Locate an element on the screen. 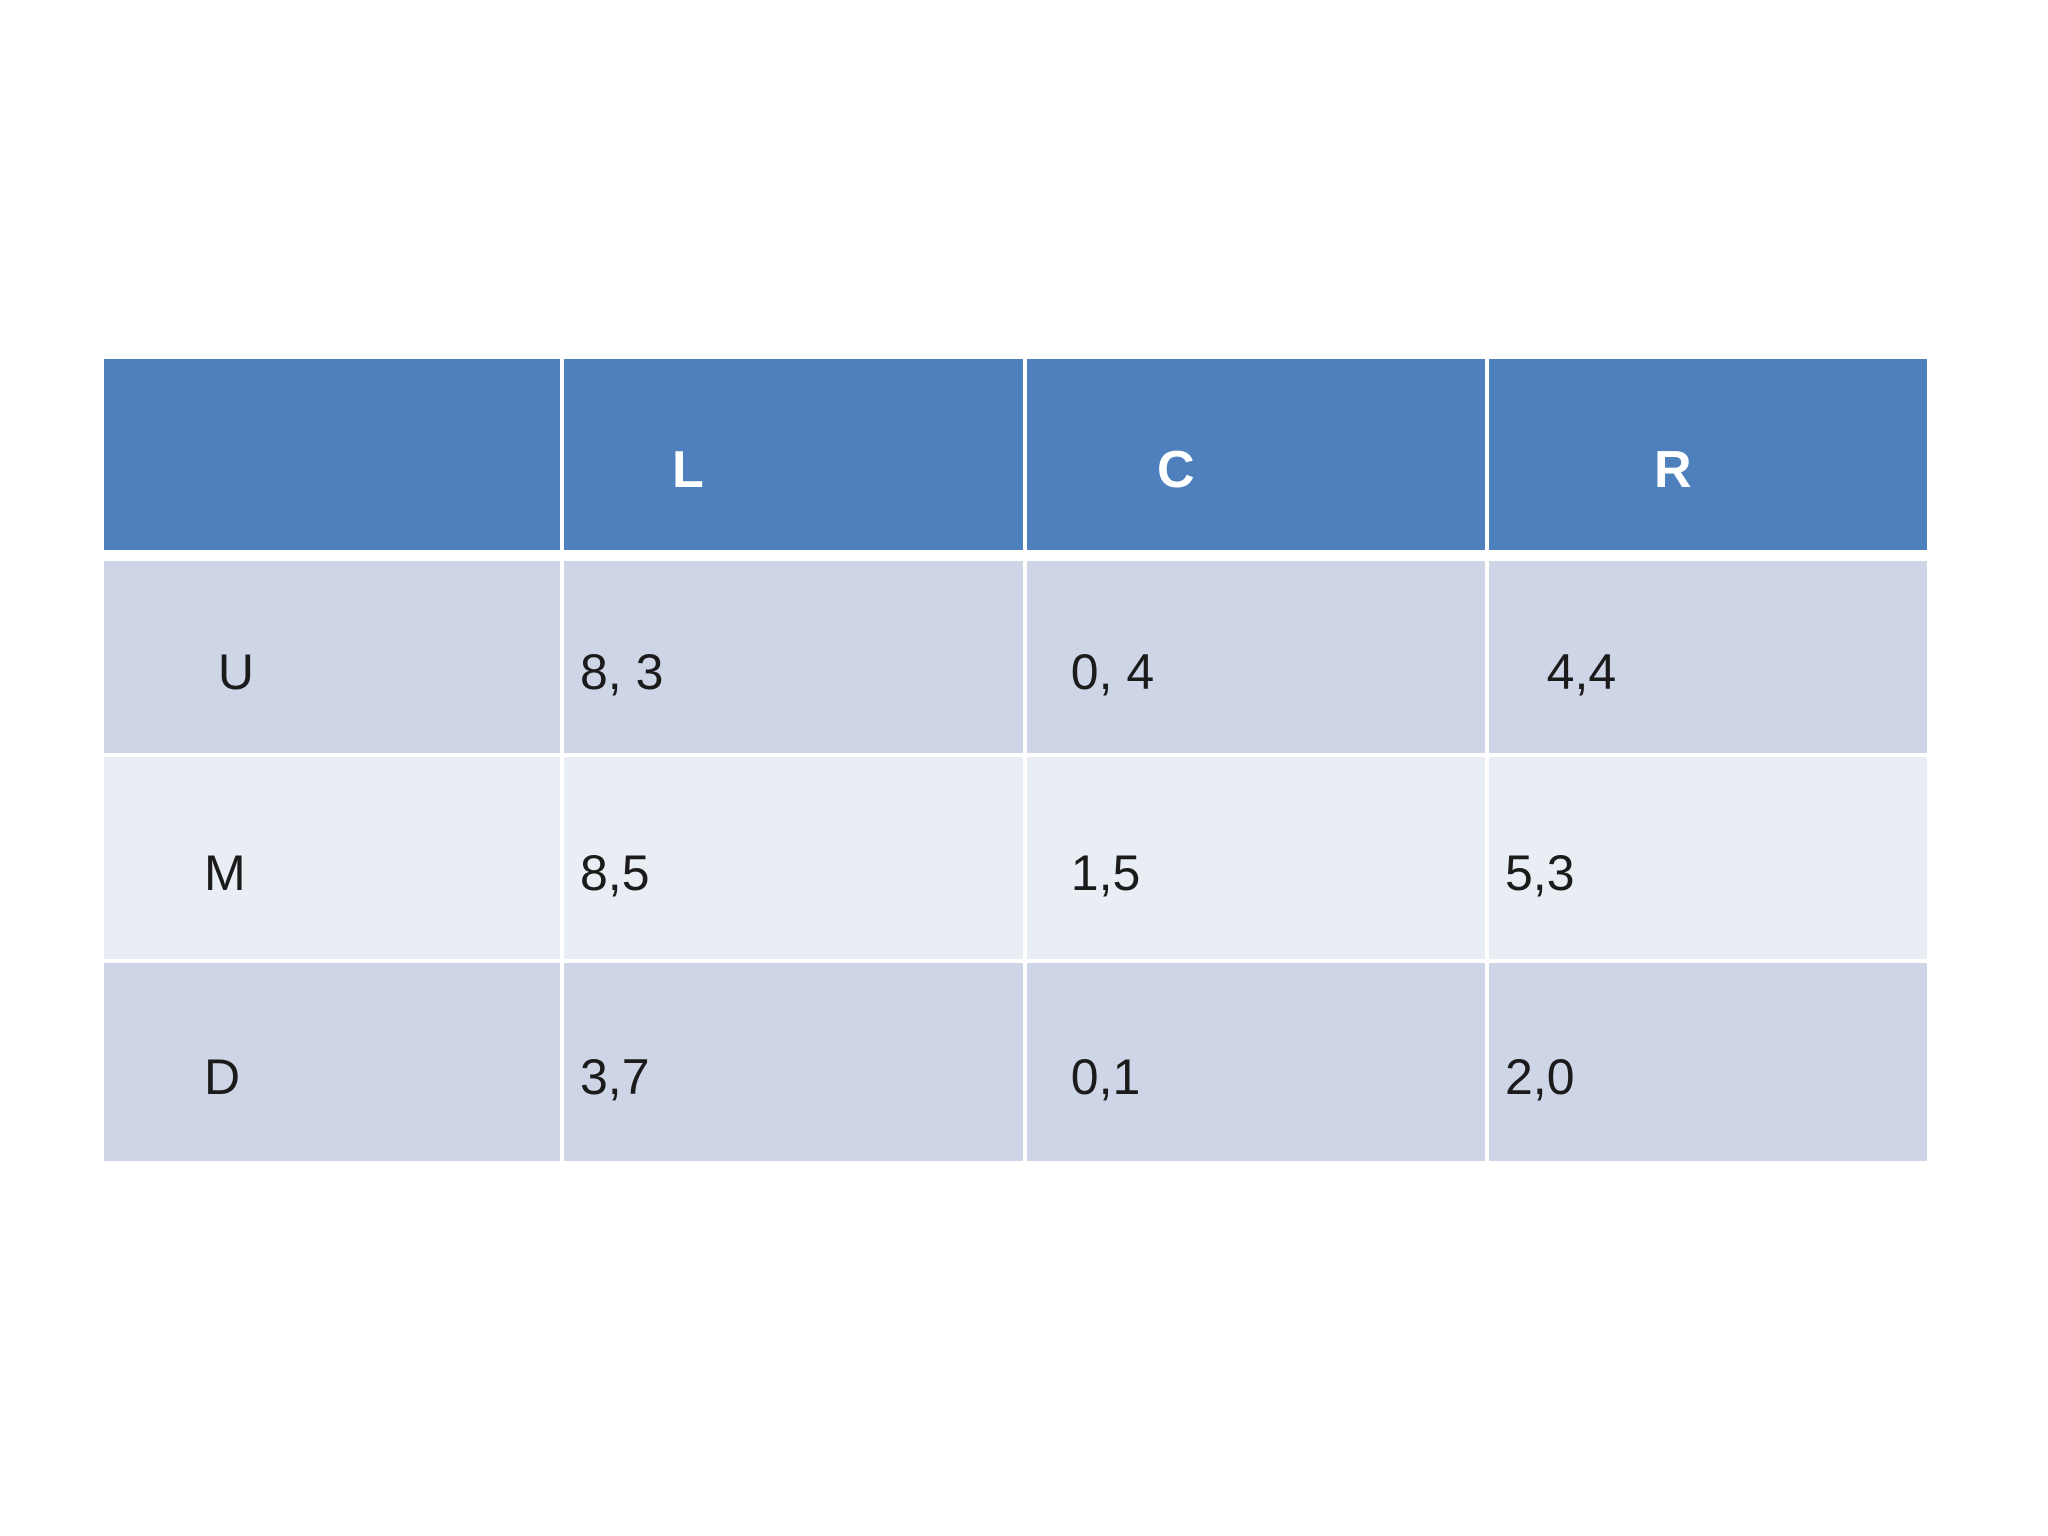 The height and width of the screenshot is (1536, 2048). payoff-cell-U-L: 8, 3 is located at coordinates (793, 657).